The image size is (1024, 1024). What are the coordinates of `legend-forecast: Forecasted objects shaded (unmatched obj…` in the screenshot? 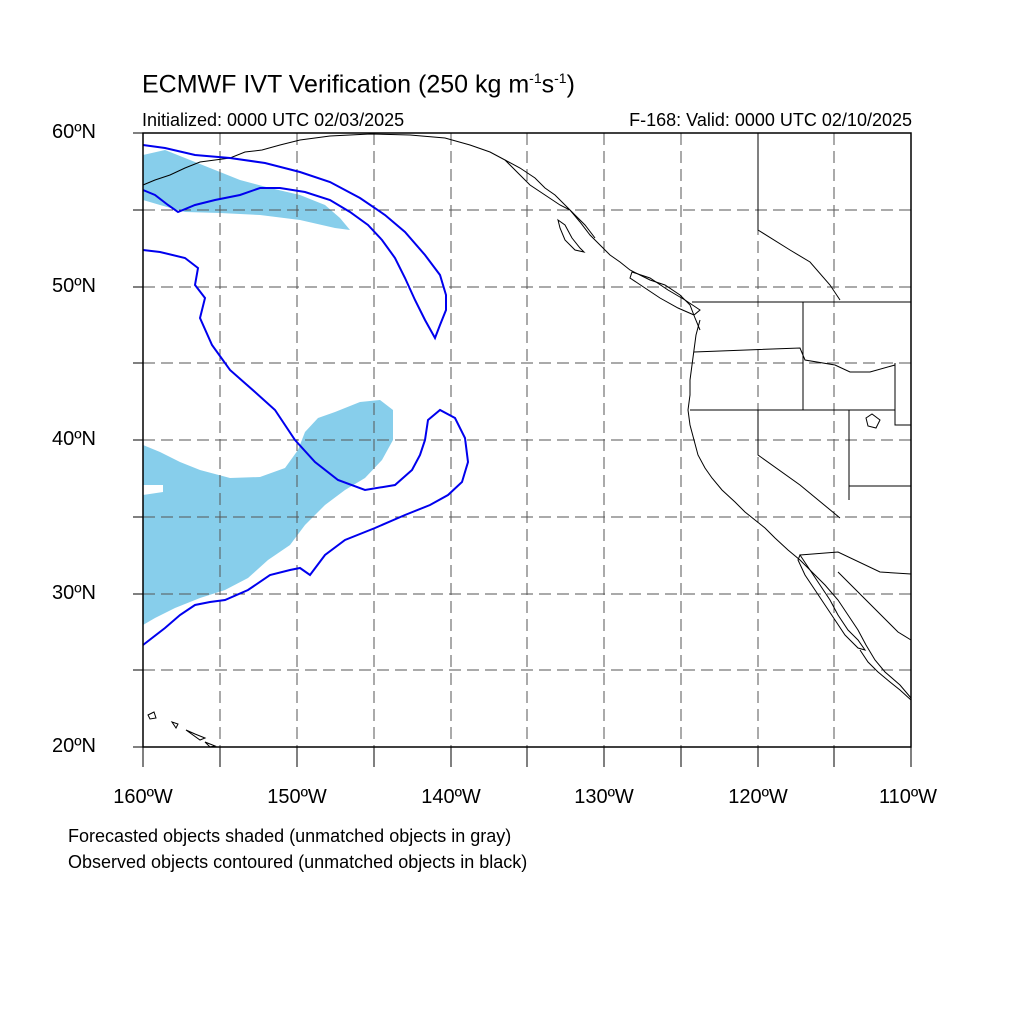 It's located at (290, 836).